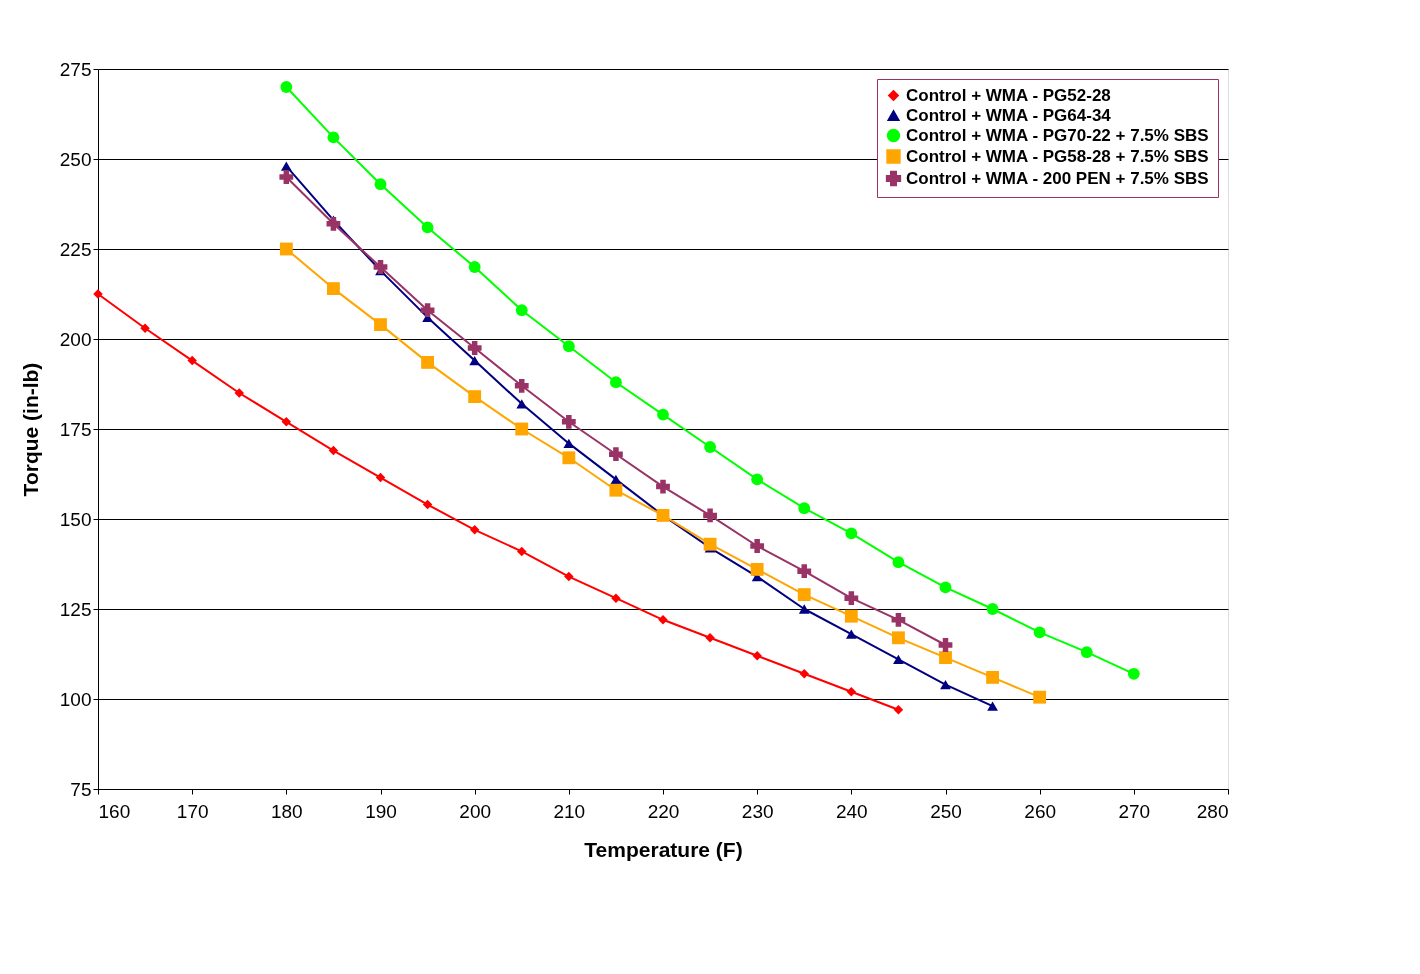  What do you see at coordinates (757, 811) in the screenshot?
I see `x-tick-label: 230` at bounding box center [757, 811].